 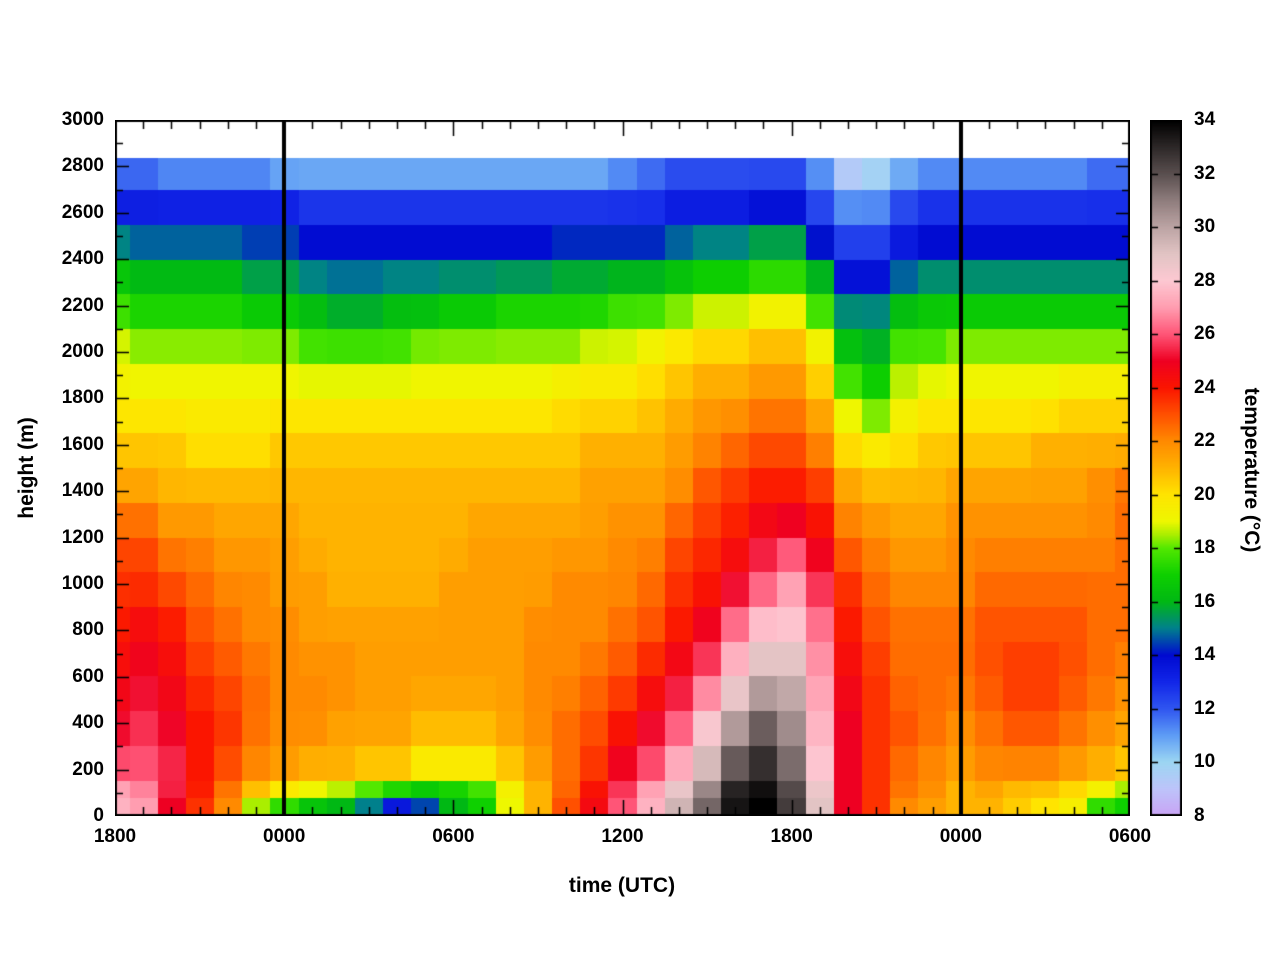 I want to click on colorbar-tick-label: 34, so click(x=1205, y=119).